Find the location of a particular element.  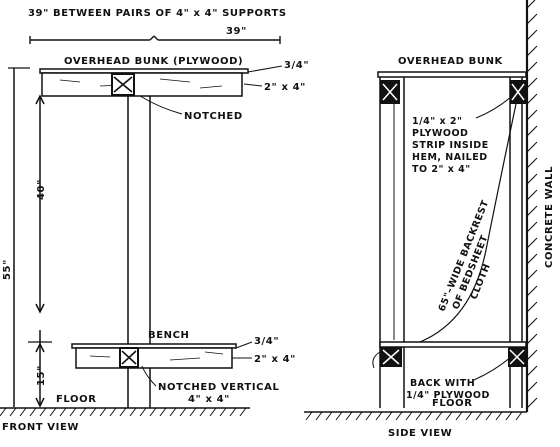

front-bunk-notch-hatch is located at coordinates (123, 84).